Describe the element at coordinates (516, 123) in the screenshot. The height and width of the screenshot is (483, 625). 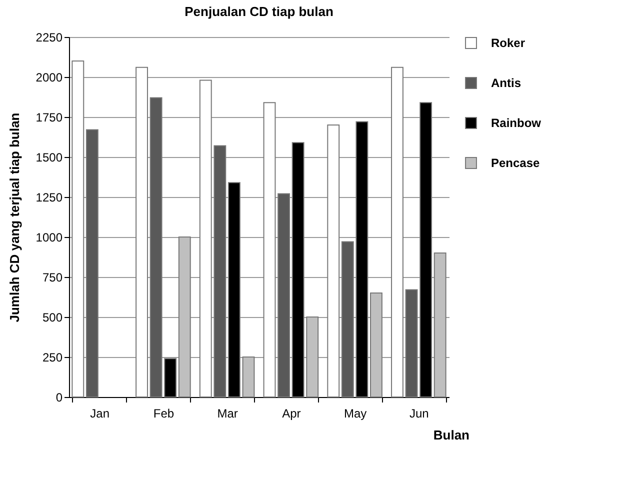
I see `legend-label: Rainbow` at that location.